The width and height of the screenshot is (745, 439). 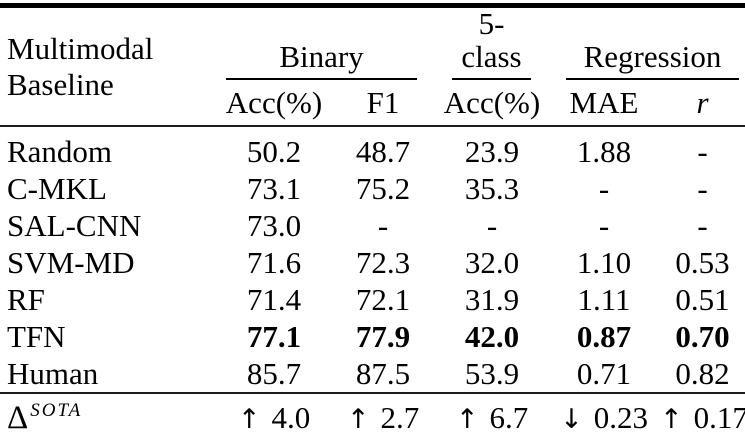 What do you see at coordinates (604, 102) in the screenshot?
I see `subheader-regression-mae: MAE` at bounding box center [604, 102].